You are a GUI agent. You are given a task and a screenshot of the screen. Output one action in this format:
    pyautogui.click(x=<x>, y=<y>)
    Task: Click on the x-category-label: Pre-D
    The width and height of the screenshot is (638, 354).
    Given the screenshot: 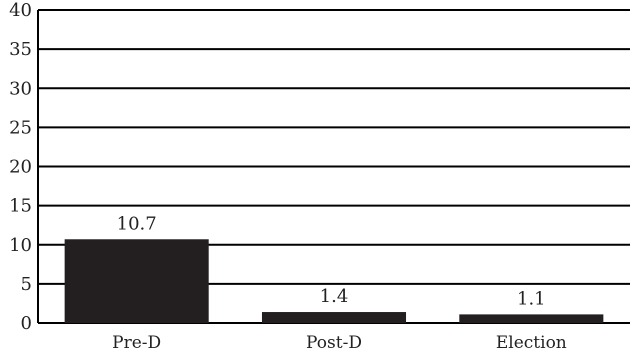 What is the action you would take?
    pyautogui.click(x=136, y=343)
    